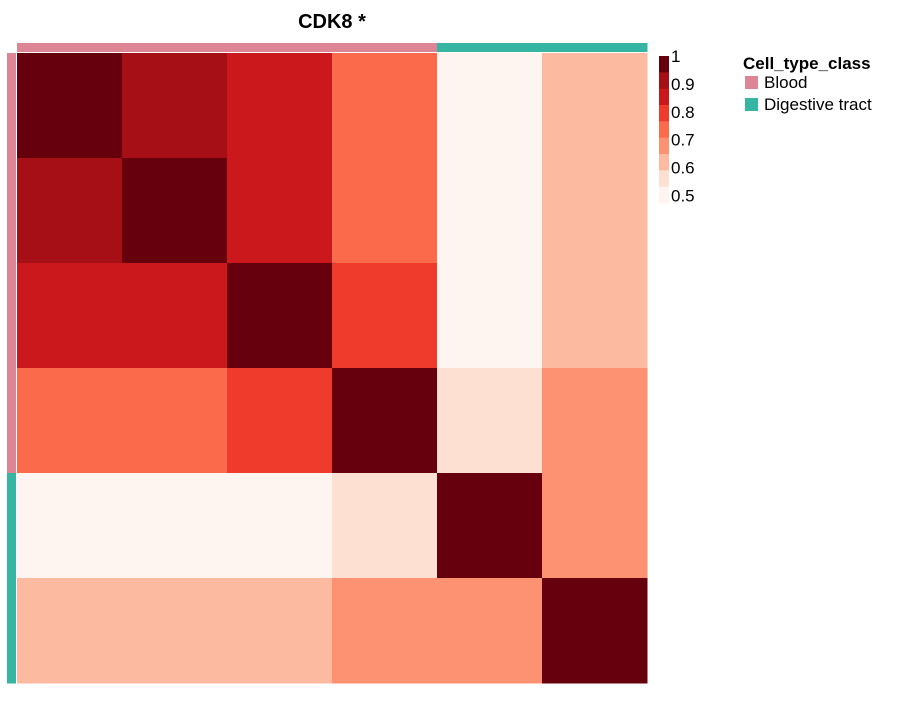 The image size is (900, 720). I want to click on legend-label-0: Blood, so click(785, 82).